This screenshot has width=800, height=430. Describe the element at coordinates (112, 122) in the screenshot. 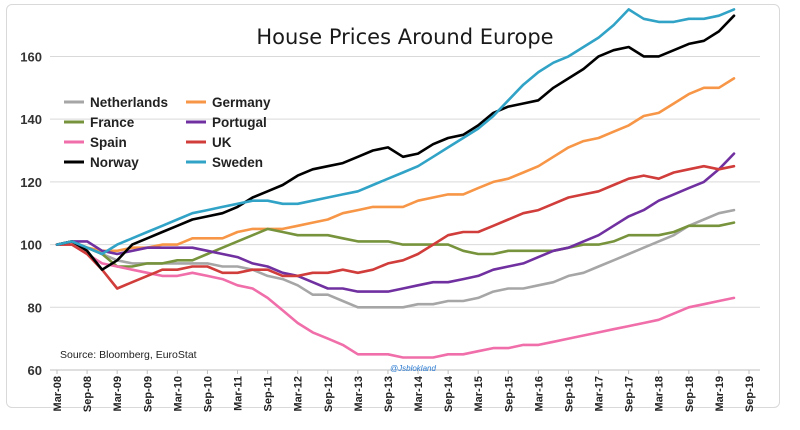

I see `legend-label-france: France` at that location.